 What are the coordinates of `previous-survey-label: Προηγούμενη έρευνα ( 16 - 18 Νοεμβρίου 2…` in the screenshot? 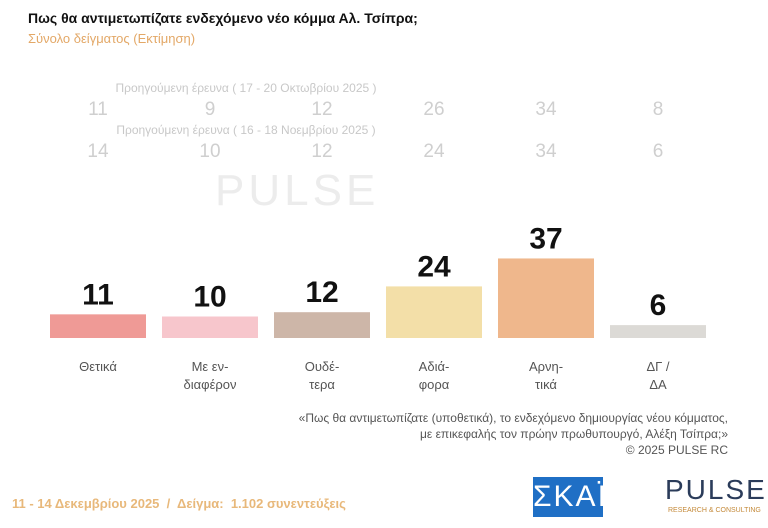 It's located at (245, 130).